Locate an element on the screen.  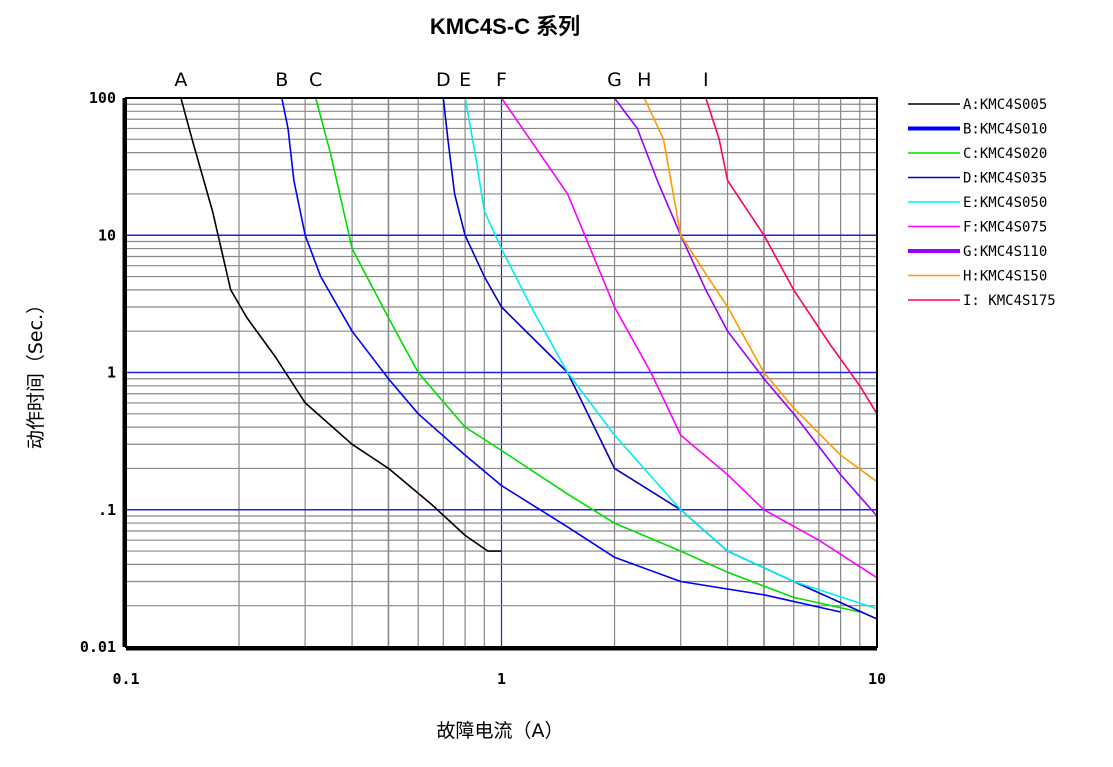
x-tick-label: 10 is located at coordinates (877, 679).